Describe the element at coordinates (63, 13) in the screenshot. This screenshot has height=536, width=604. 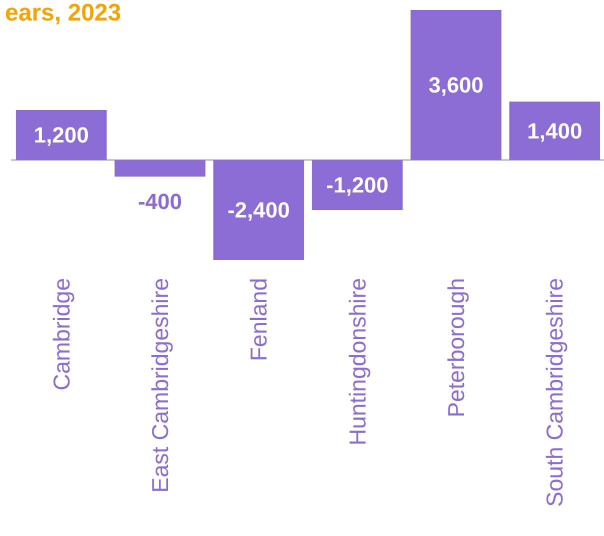
I see `chart-title: ears, 2023` at that location.